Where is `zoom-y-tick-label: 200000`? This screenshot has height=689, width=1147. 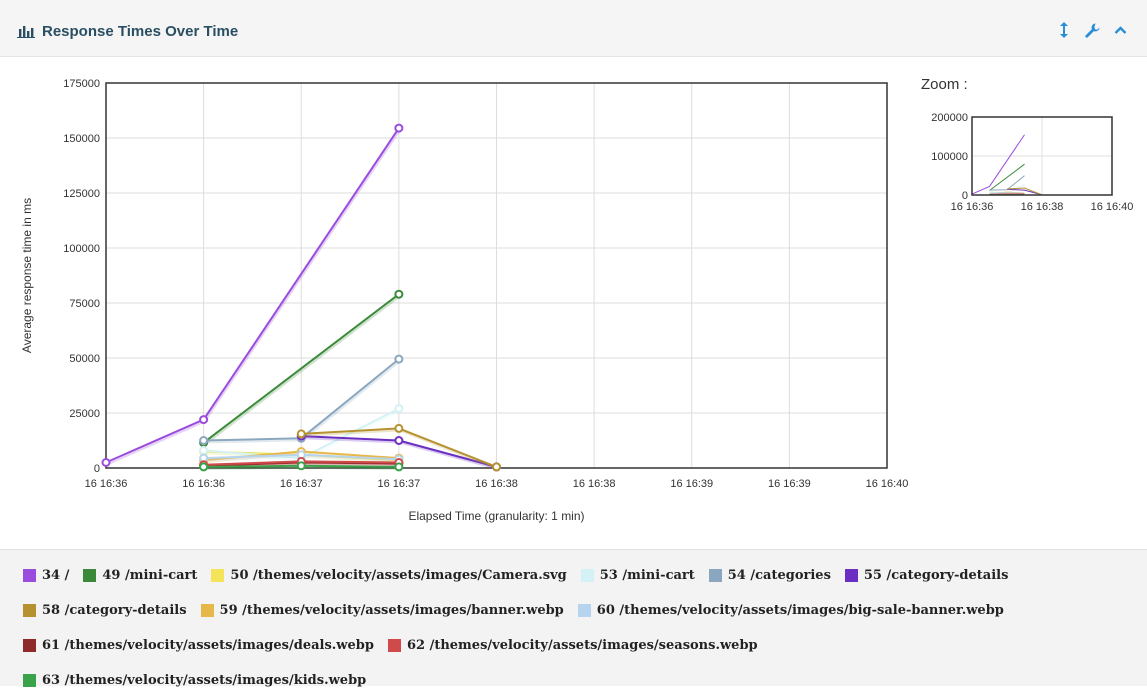 zoom-y-tick-label: 200000 is located at coordinates (949, 118).